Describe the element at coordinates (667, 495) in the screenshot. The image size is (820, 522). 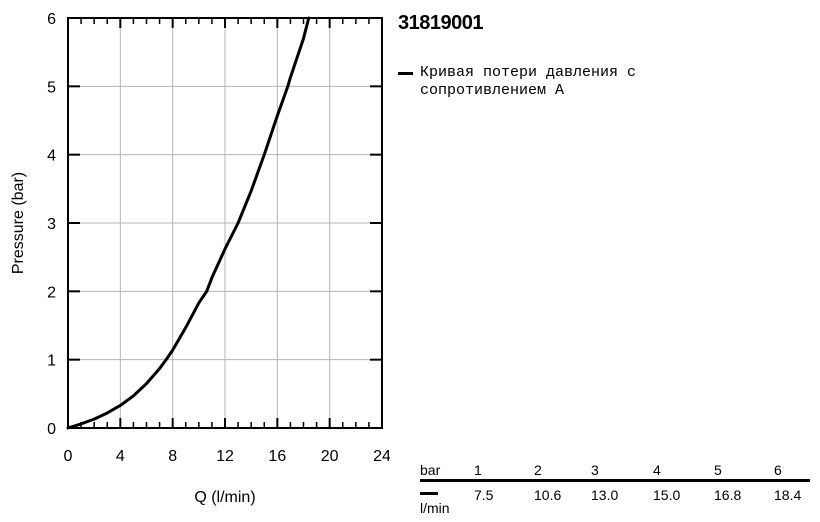
I see `table-flow-4: 15.0` at that location.